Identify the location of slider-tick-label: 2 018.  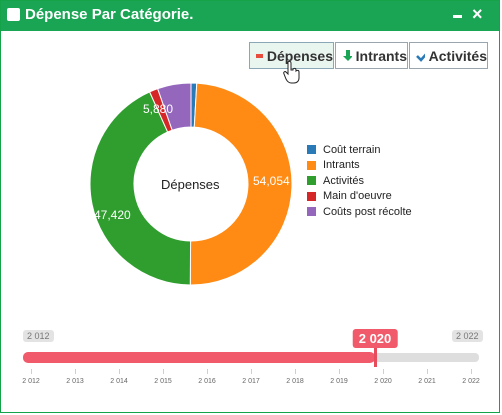
(295, 381).